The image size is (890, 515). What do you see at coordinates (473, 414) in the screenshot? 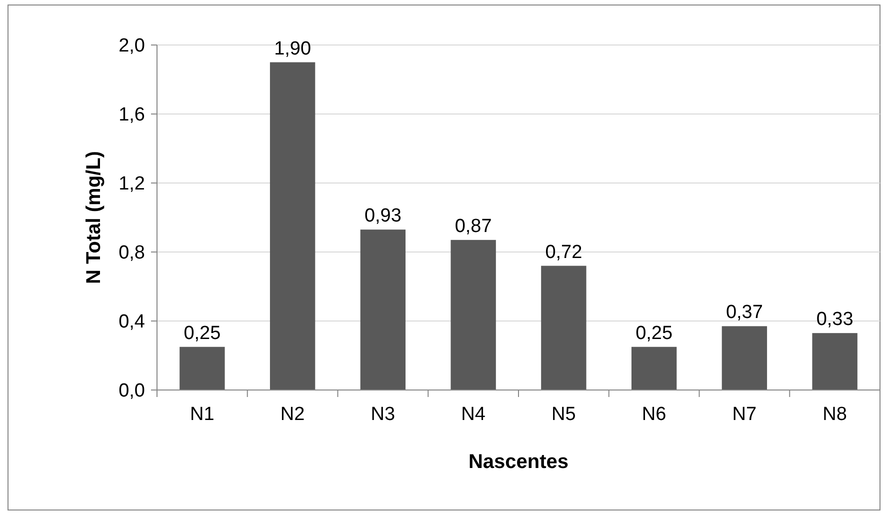
I see `x-tick-label: N4` at bounding box center [473, 414].